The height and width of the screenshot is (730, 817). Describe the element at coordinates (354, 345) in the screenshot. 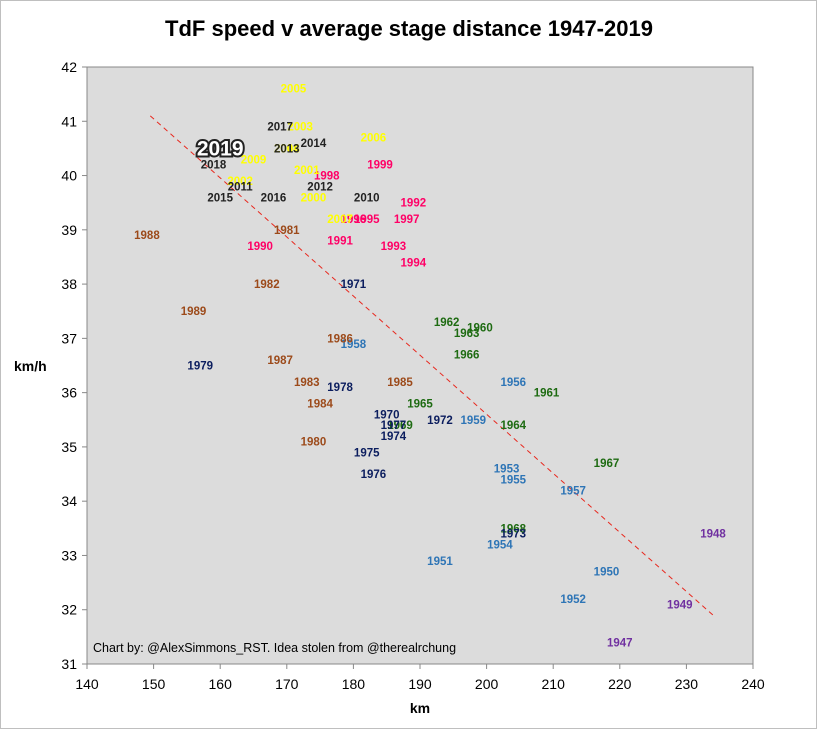

I see `point-label-1958: 1958` at that location.